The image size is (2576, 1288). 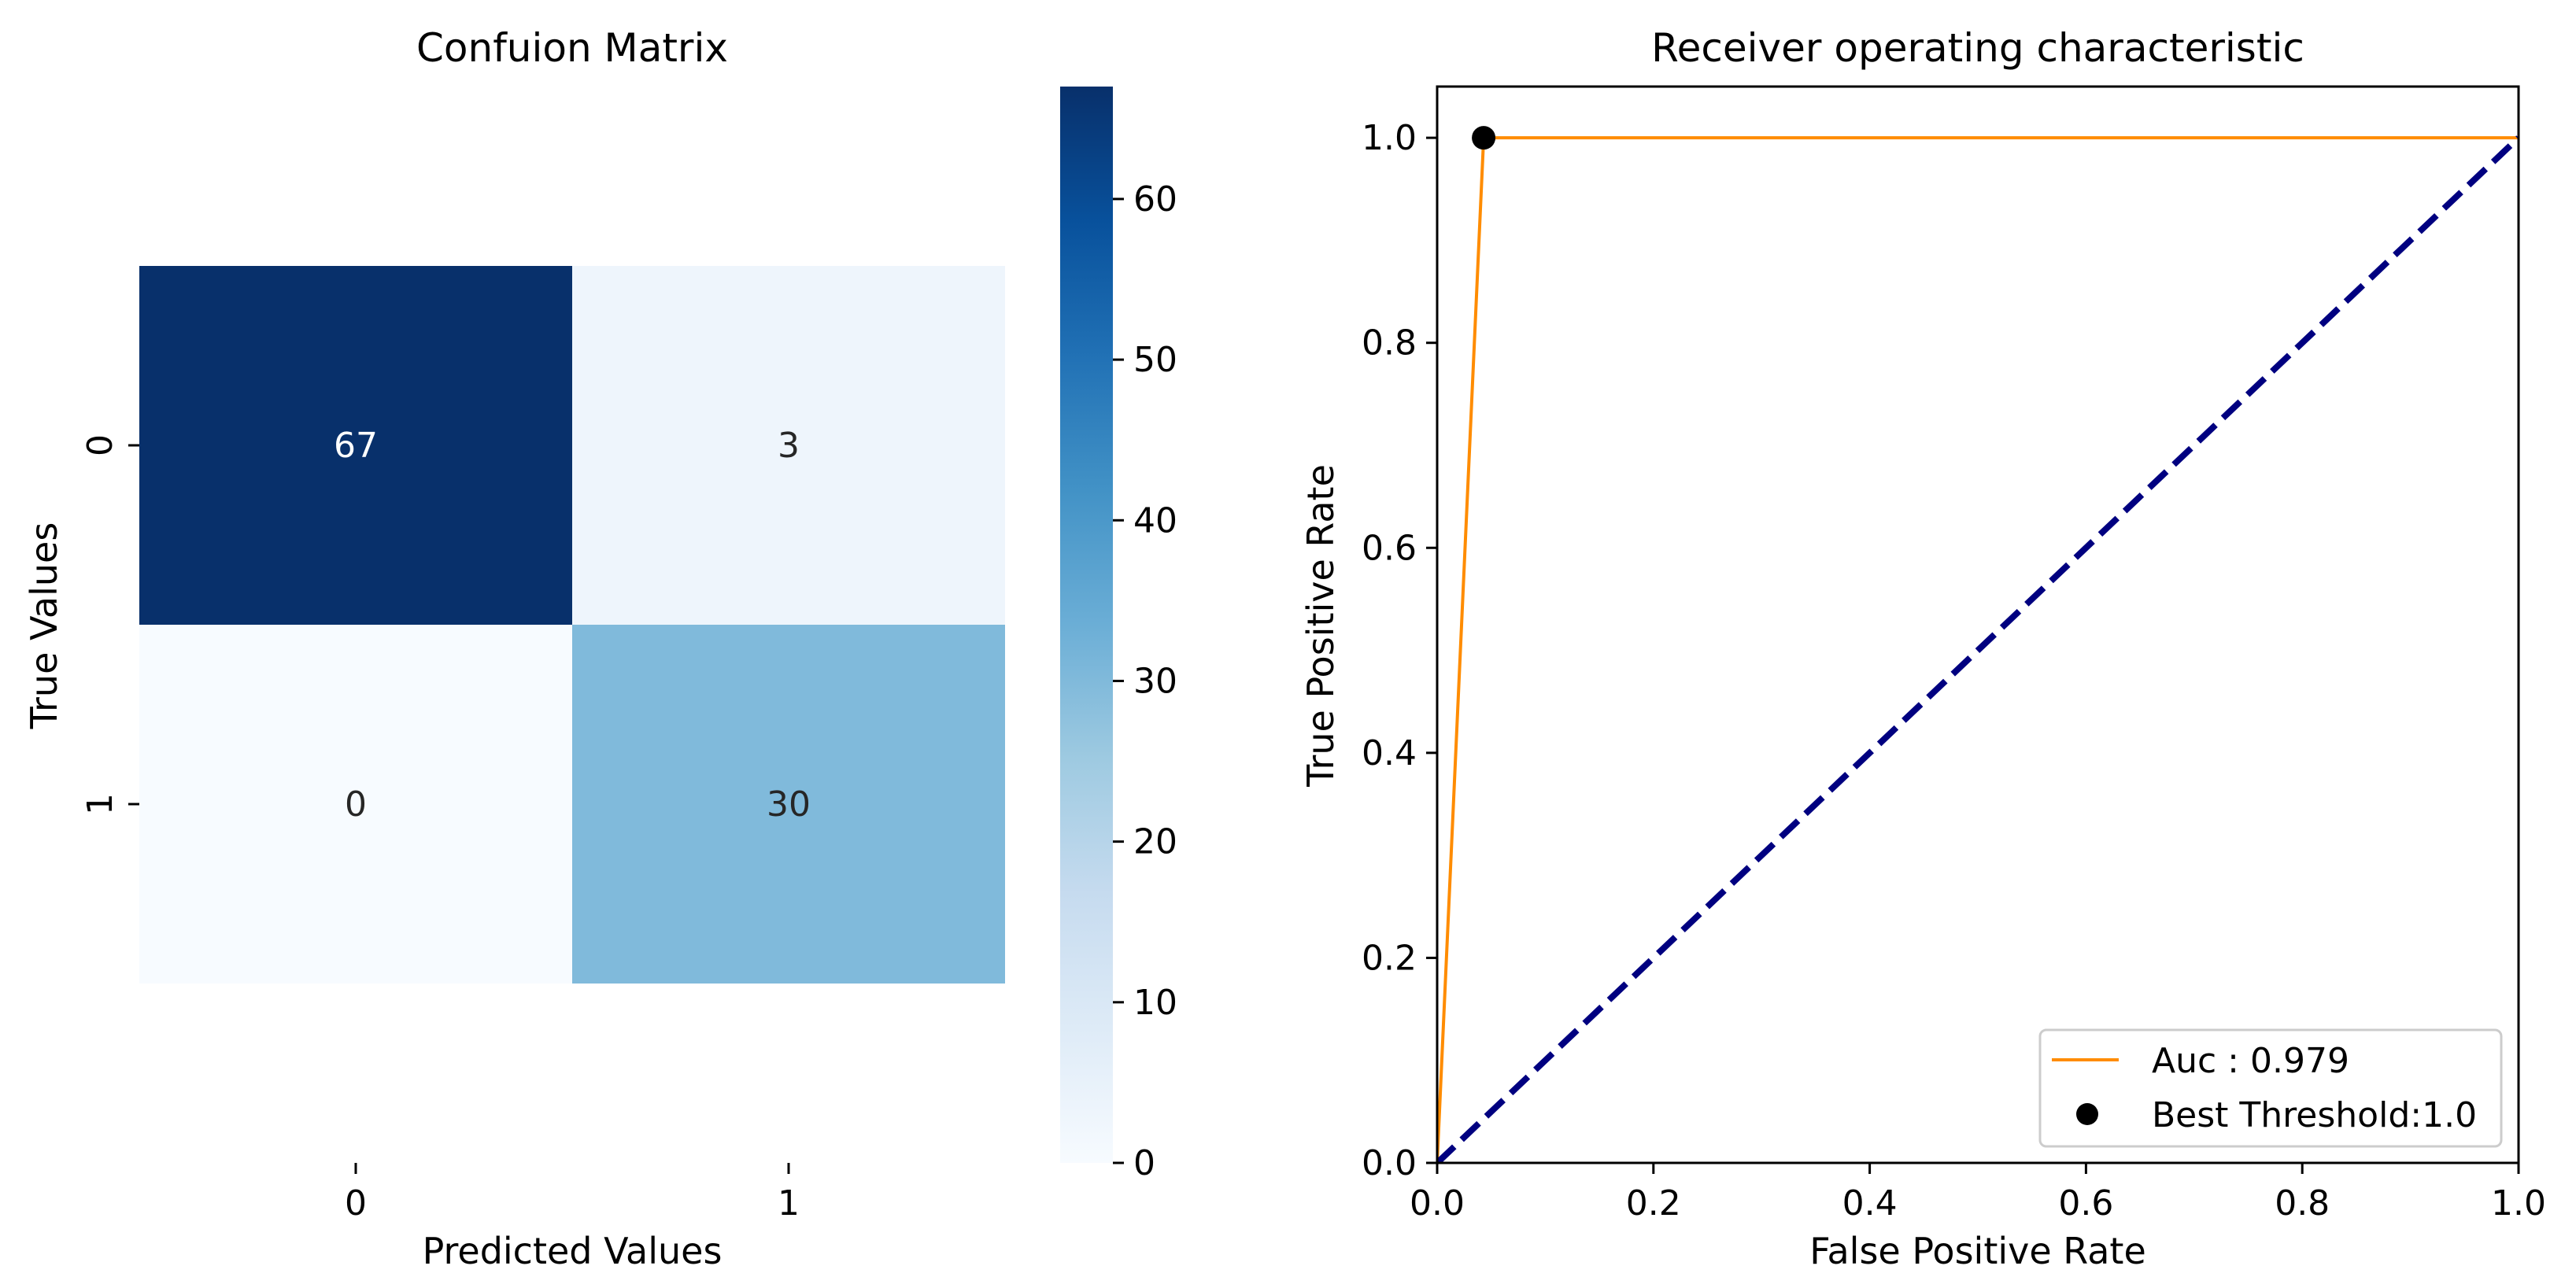 What do you see at coordinates (1155, 681) in the screenshot?
I see `colorbar-tick-label: 30` at bounding box center [1155, 681].